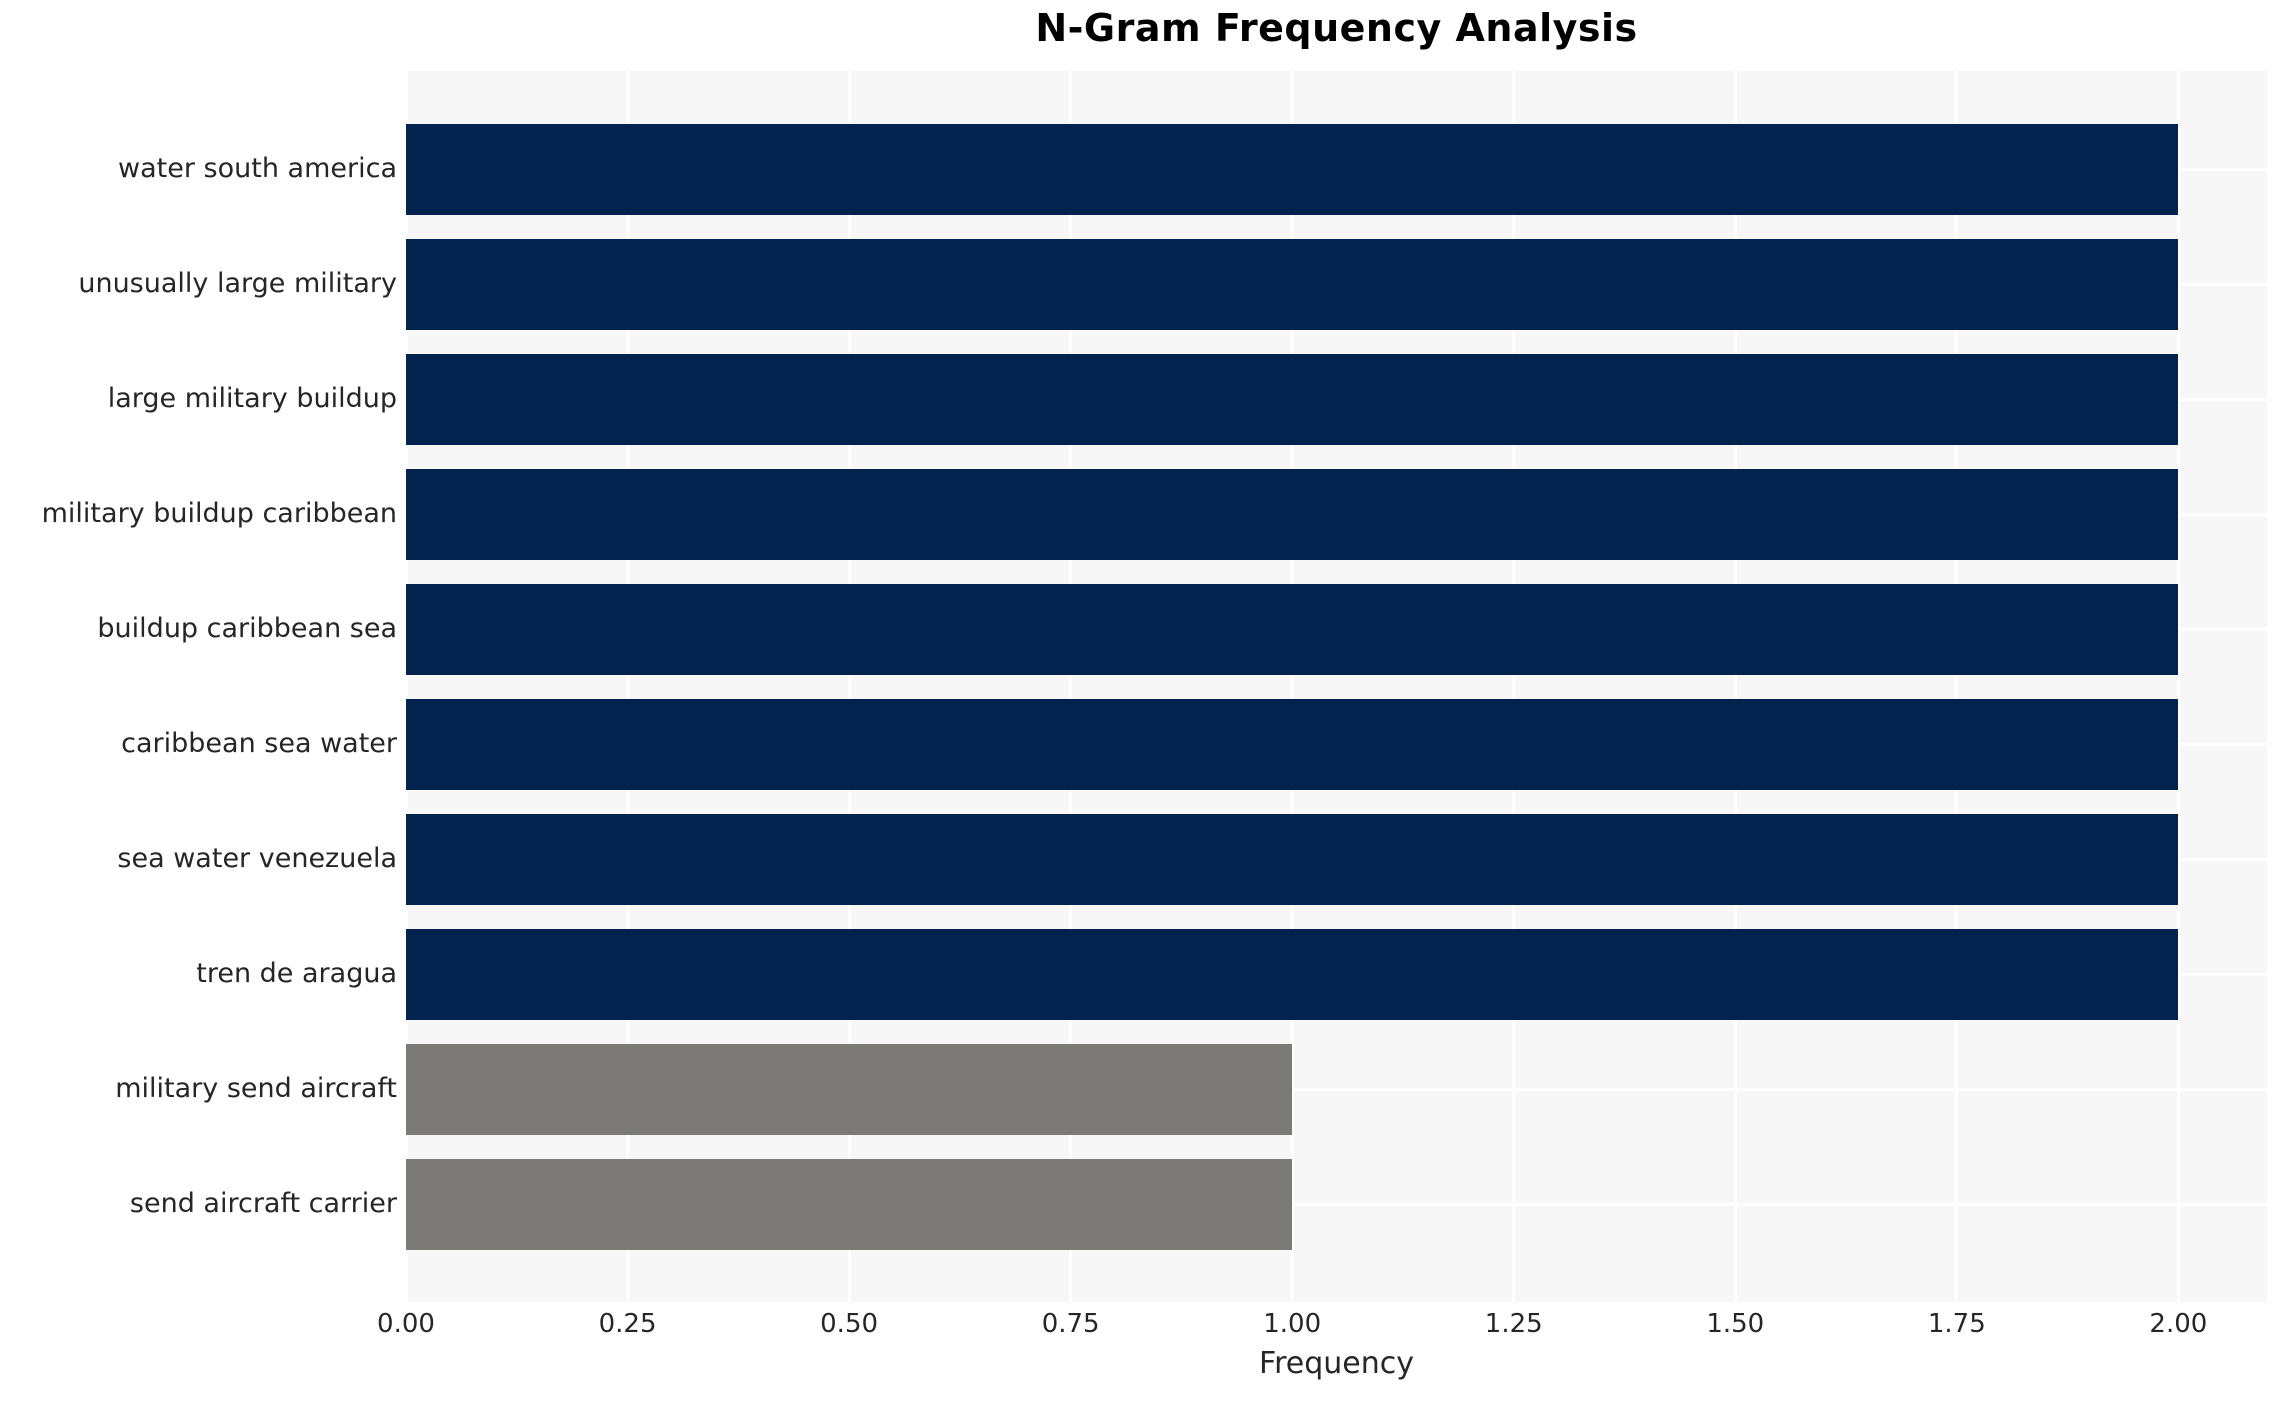 The height and width of the screenshot is (1402, 2287). I want to click on y-tick-label: military buildup caribbean, so click(219, 513).